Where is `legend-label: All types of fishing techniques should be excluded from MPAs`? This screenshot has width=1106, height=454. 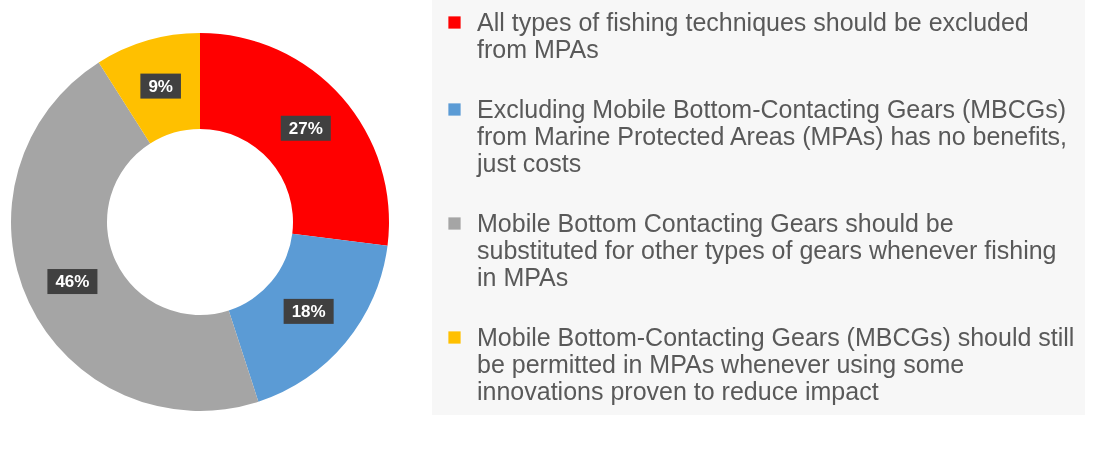
legend-label: All types of fishing techniques should be excluded from MPAs is located at coordinates (753, 35).